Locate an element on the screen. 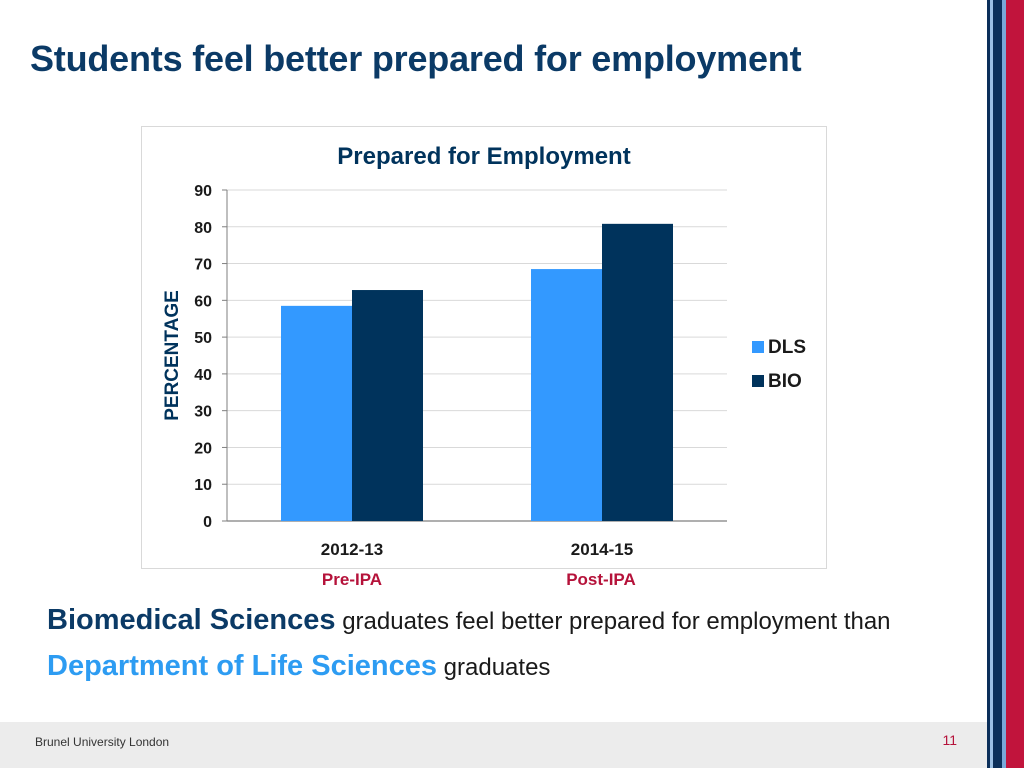 Image resolution: width=1024 pixels, height=768 pixels. category-sublabel-pre-ipa: Pre-IPA is located at coordinates (352, 579).